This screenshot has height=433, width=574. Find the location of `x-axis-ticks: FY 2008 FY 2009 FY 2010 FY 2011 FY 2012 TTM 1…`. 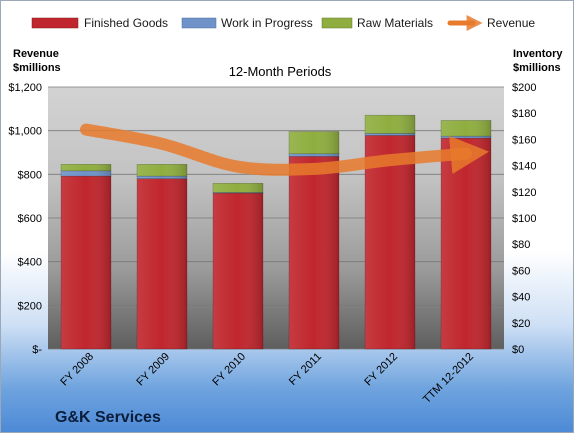

x-axis-ticks: FY 2008 FY 2009 FY 2010 FY 2011 FY 2012 TTM 1… is located at coordinates (267, 378).